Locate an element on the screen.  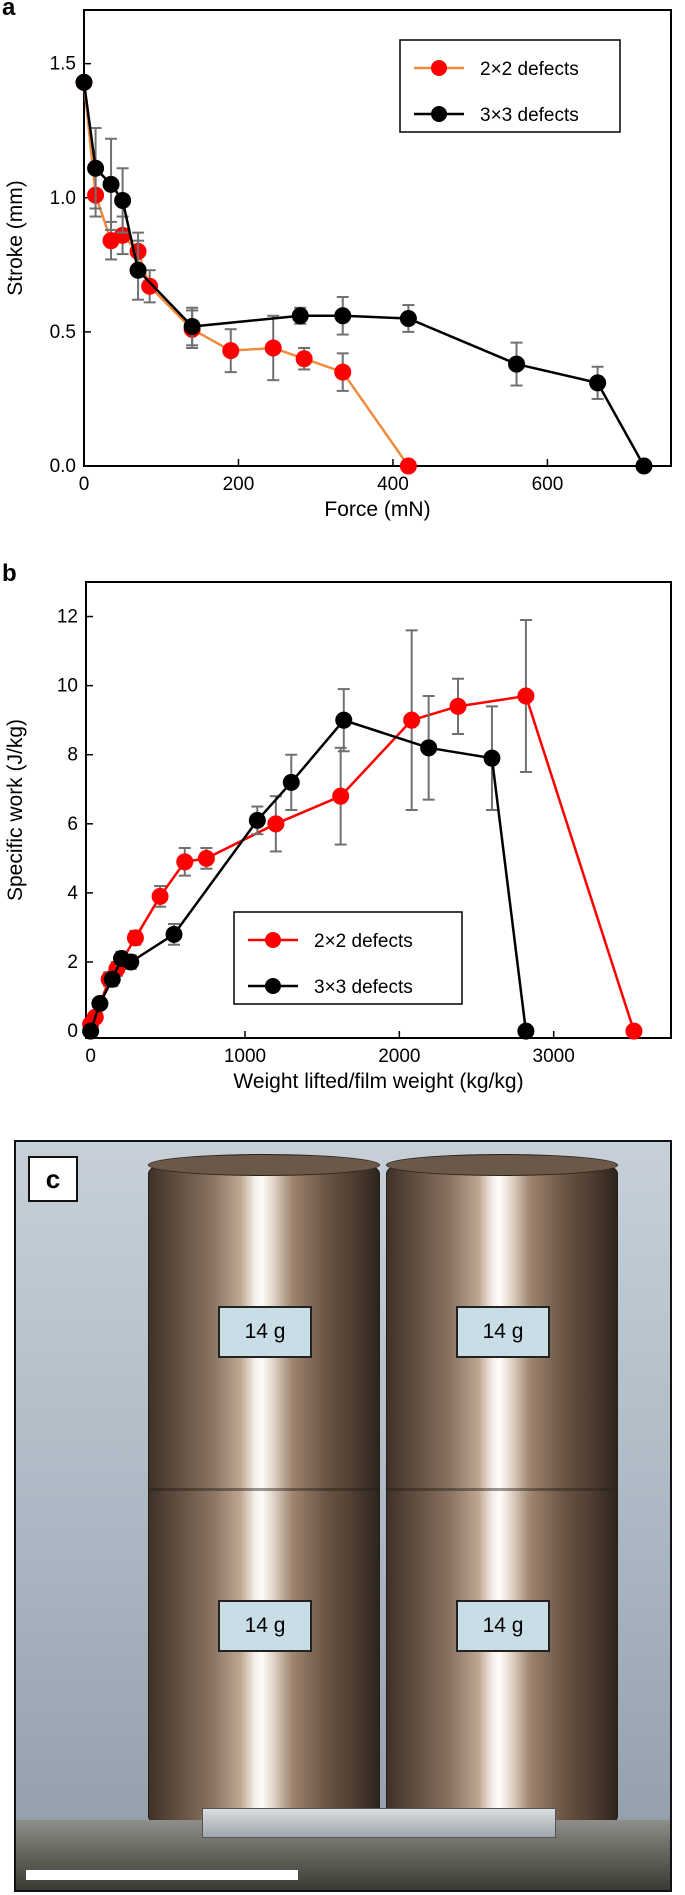
magnet-stack-left is located at coordinates (264, 1490).